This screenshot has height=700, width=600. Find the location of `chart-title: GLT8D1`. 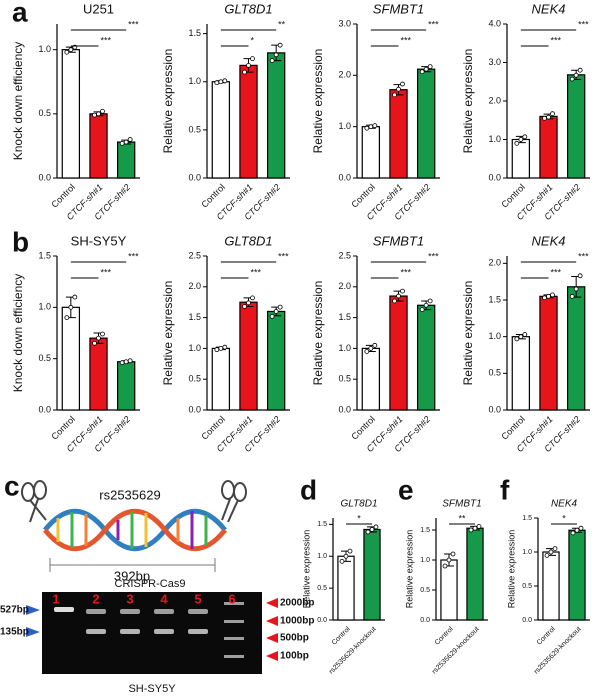

chart-title: GLT8D1 is located at coordinates (248, 8).